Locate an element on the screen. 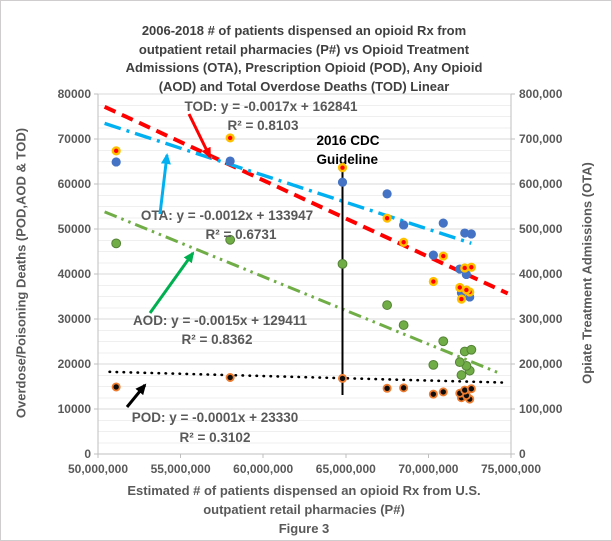 This screenshot has width=612, height=541. tod-pointer-arrow-icon is located at coordinates (199, 136).